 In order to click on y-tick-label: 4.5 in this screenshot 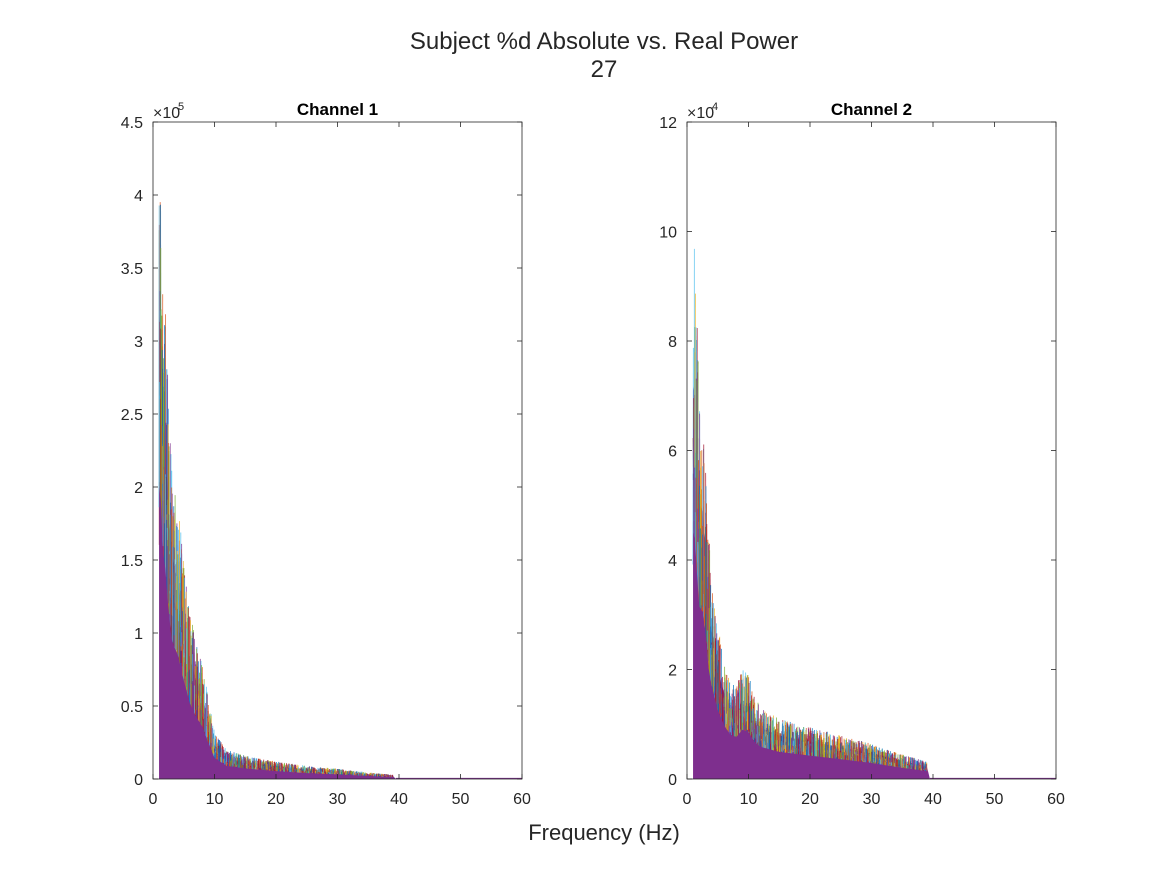, I will do `click(132, 123)`.